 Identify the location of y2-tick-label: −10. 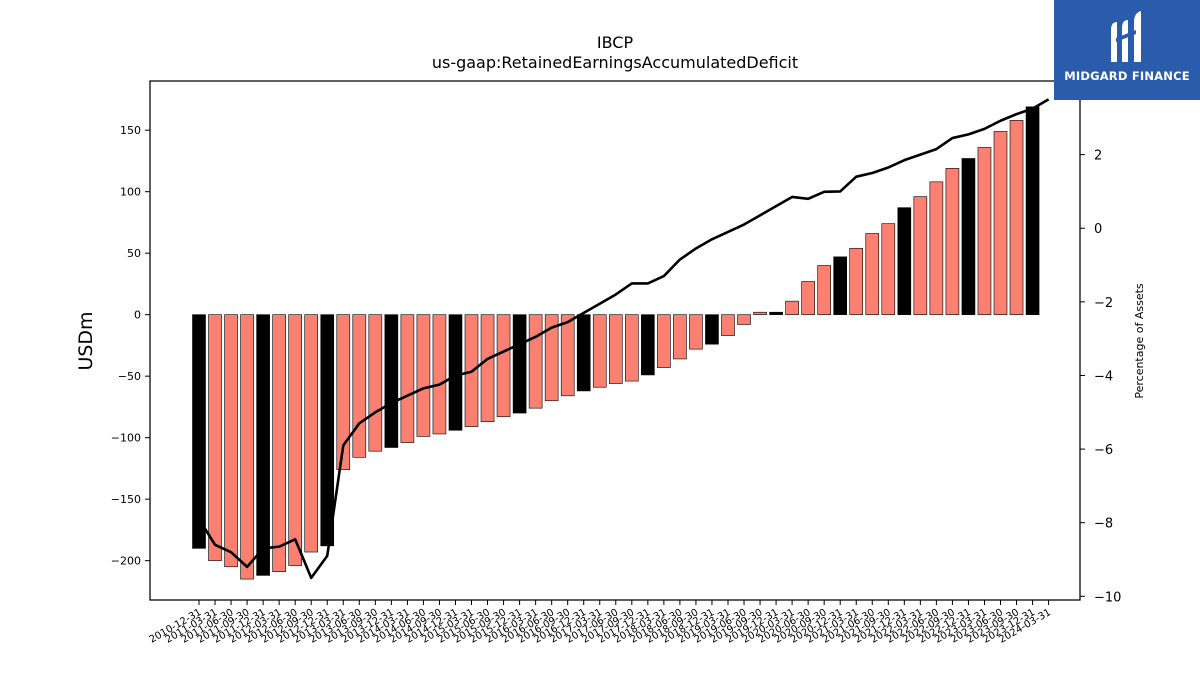
(1107, 597).